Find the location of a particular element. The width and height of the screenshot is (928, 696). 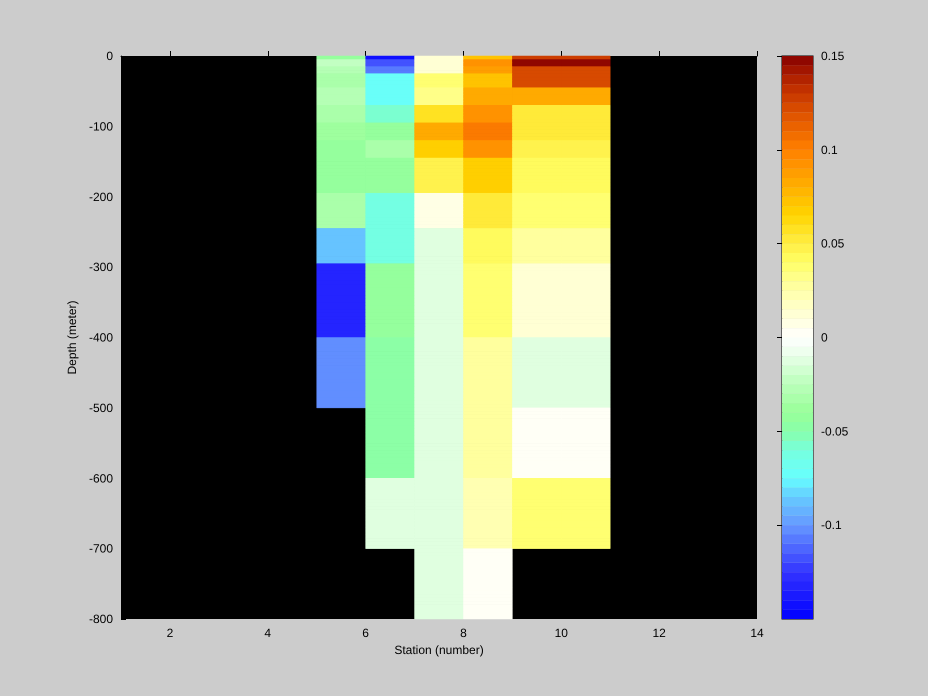

x-tick-label: 14 is located at coordinates (757, 633).